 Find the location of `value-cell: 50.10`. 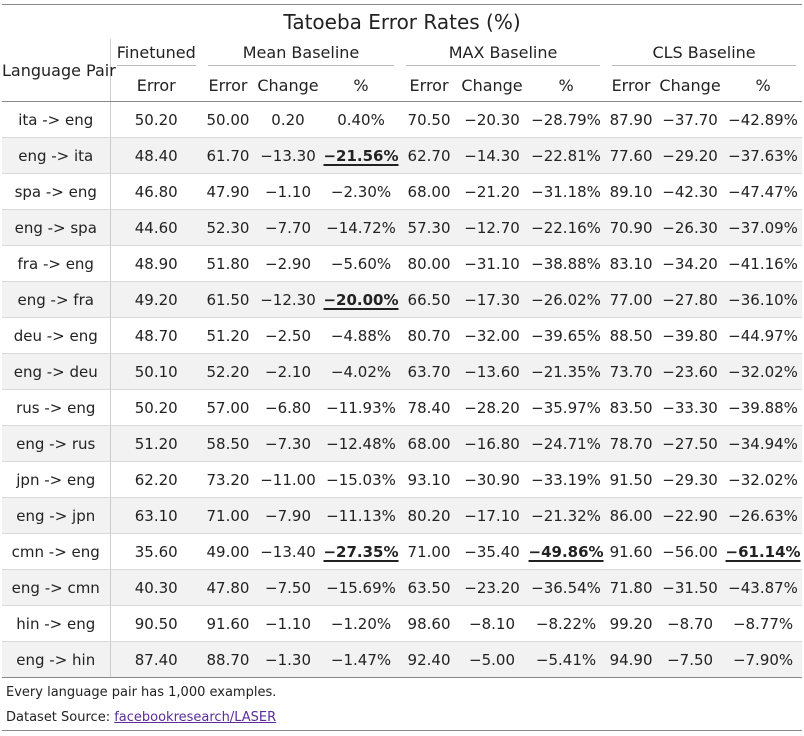

value-cell: 50.10 is located at coordinates (156, 371).